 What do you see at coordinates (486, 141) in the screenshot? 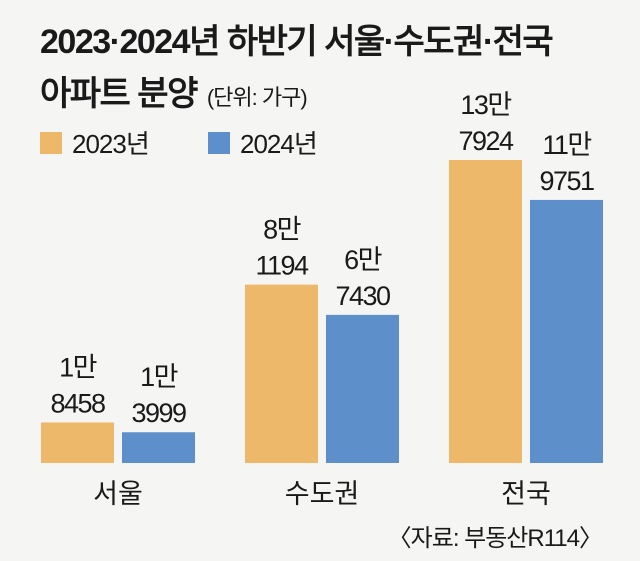
I see `data-label-bottom: 7924` at bounding box center [486, 141].